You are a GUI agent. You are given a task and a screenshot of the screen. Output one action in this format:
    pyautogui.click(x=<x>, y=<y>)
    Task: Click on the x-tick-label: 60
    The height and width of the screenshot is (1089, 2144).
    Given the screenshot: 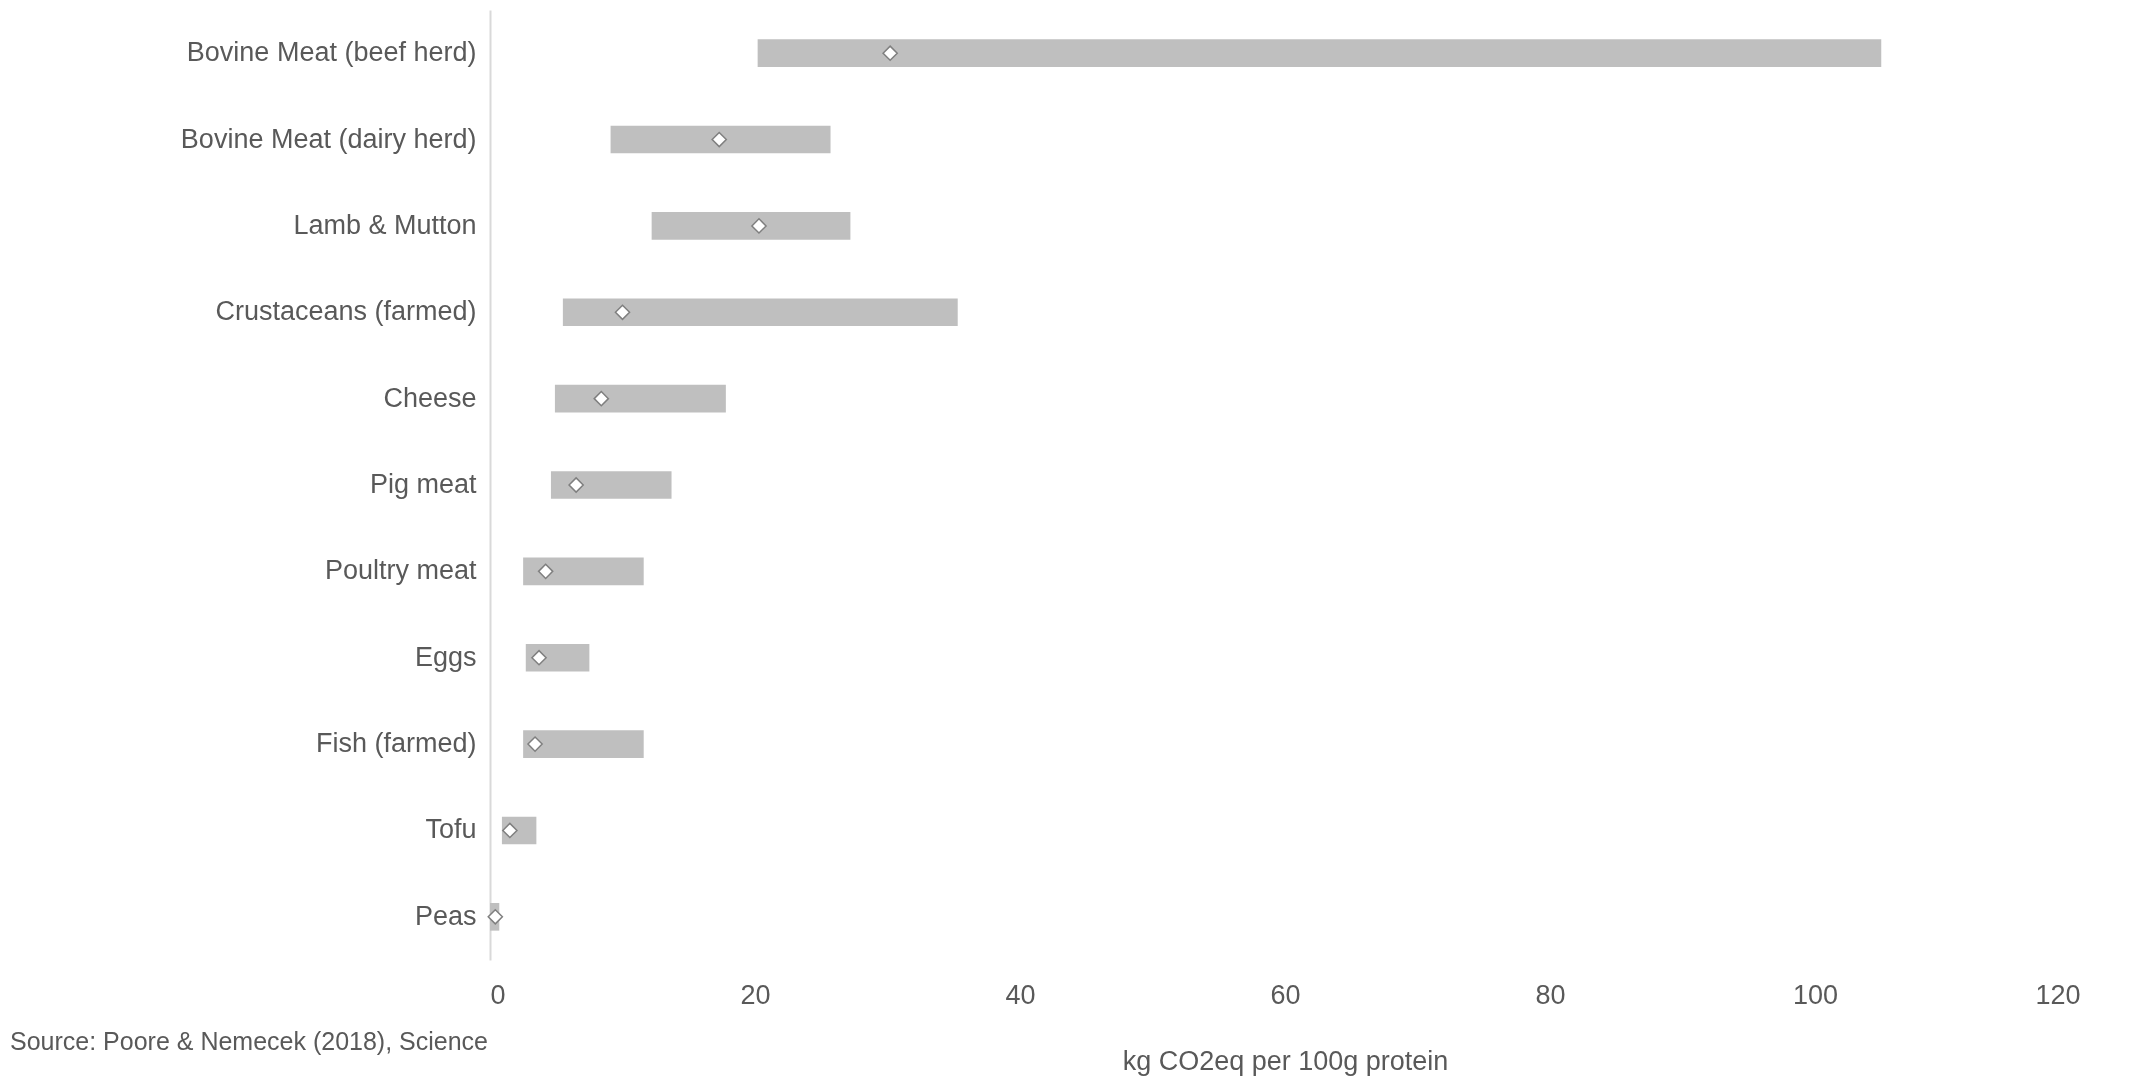 What is the action you would take?
    pyautogui.click(x=1285, y=994)
    